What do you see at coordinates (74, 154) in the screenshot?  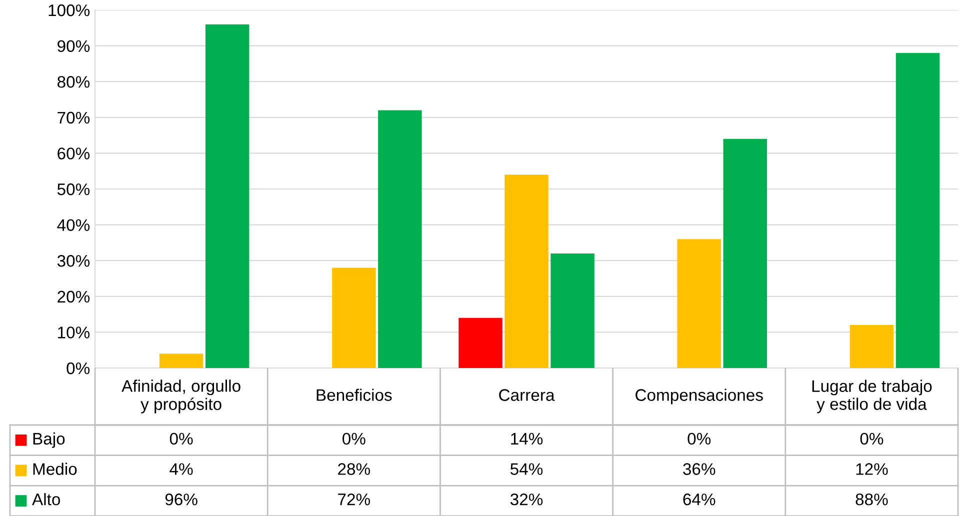 I see `y-tick-label: 60%` at bounding box center [74, 154].